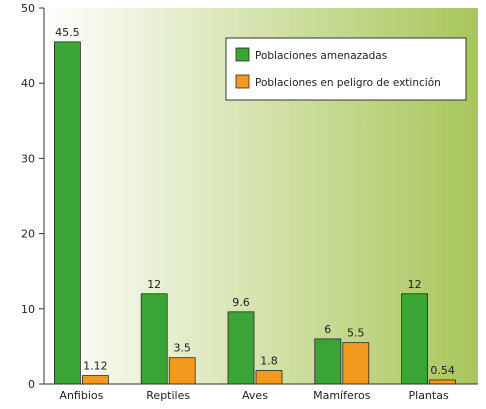 Image resolution: width=486 pixels, height=409 pixels. I want to click on x-tick-label: Anfibios, so click(81, 395).